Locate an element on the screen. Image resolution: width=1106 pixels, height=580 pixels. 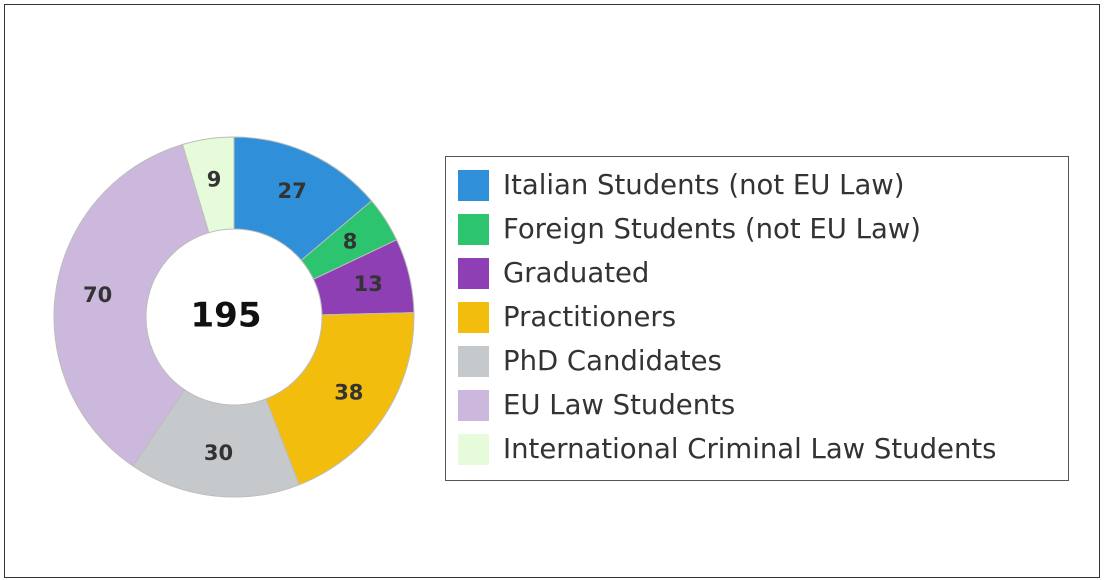
legend-item-italian-students-not-eu-law: Italian Students (not EU Law) is located at coordinates (763, 185).